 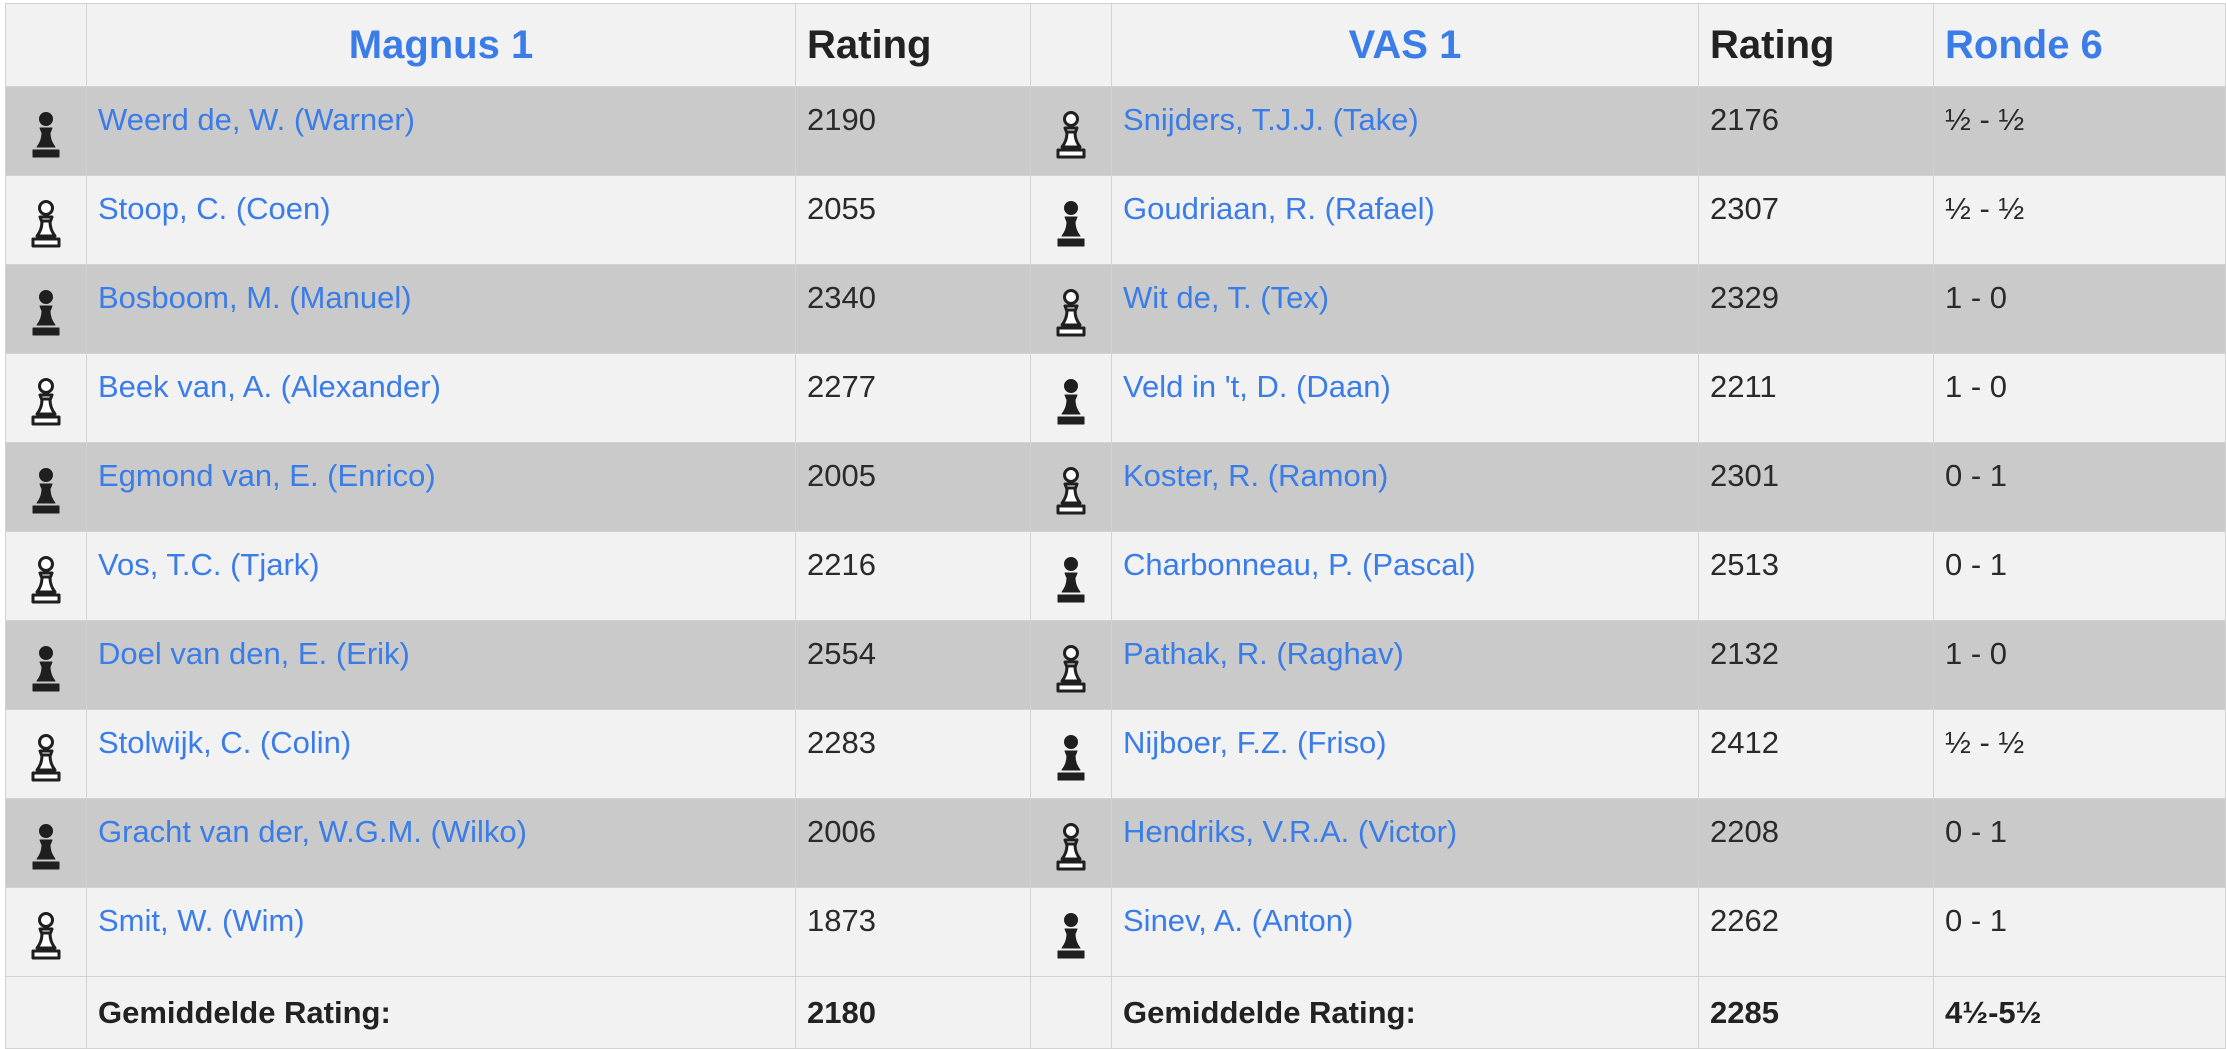 I want to click on away-player-link: Hendriks, V.R.A. (Victor), so click(x=1290, y=831).